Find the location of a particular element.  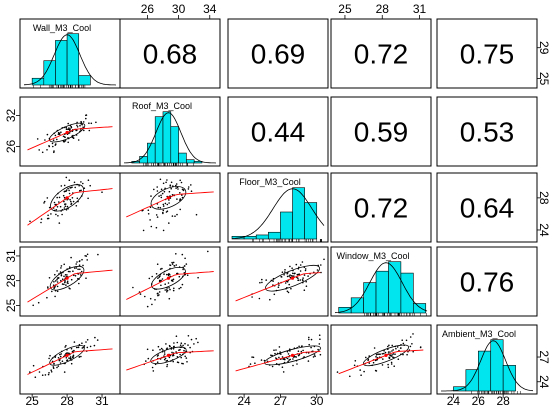

bottom-axis-label-c0-2: 31 is located at coordinates (102, 401).